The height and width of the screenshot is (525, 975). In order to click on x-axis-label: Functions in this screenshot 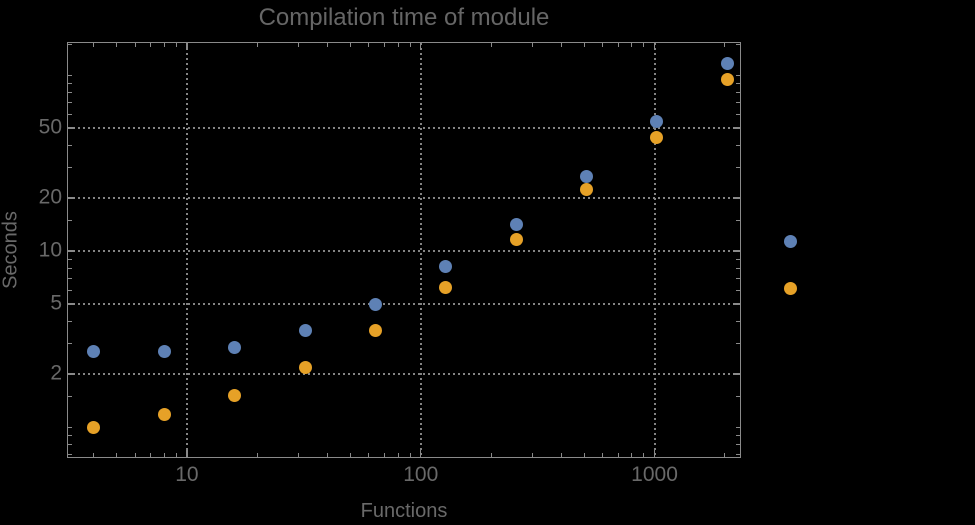, I will do `click(404, 511)`.